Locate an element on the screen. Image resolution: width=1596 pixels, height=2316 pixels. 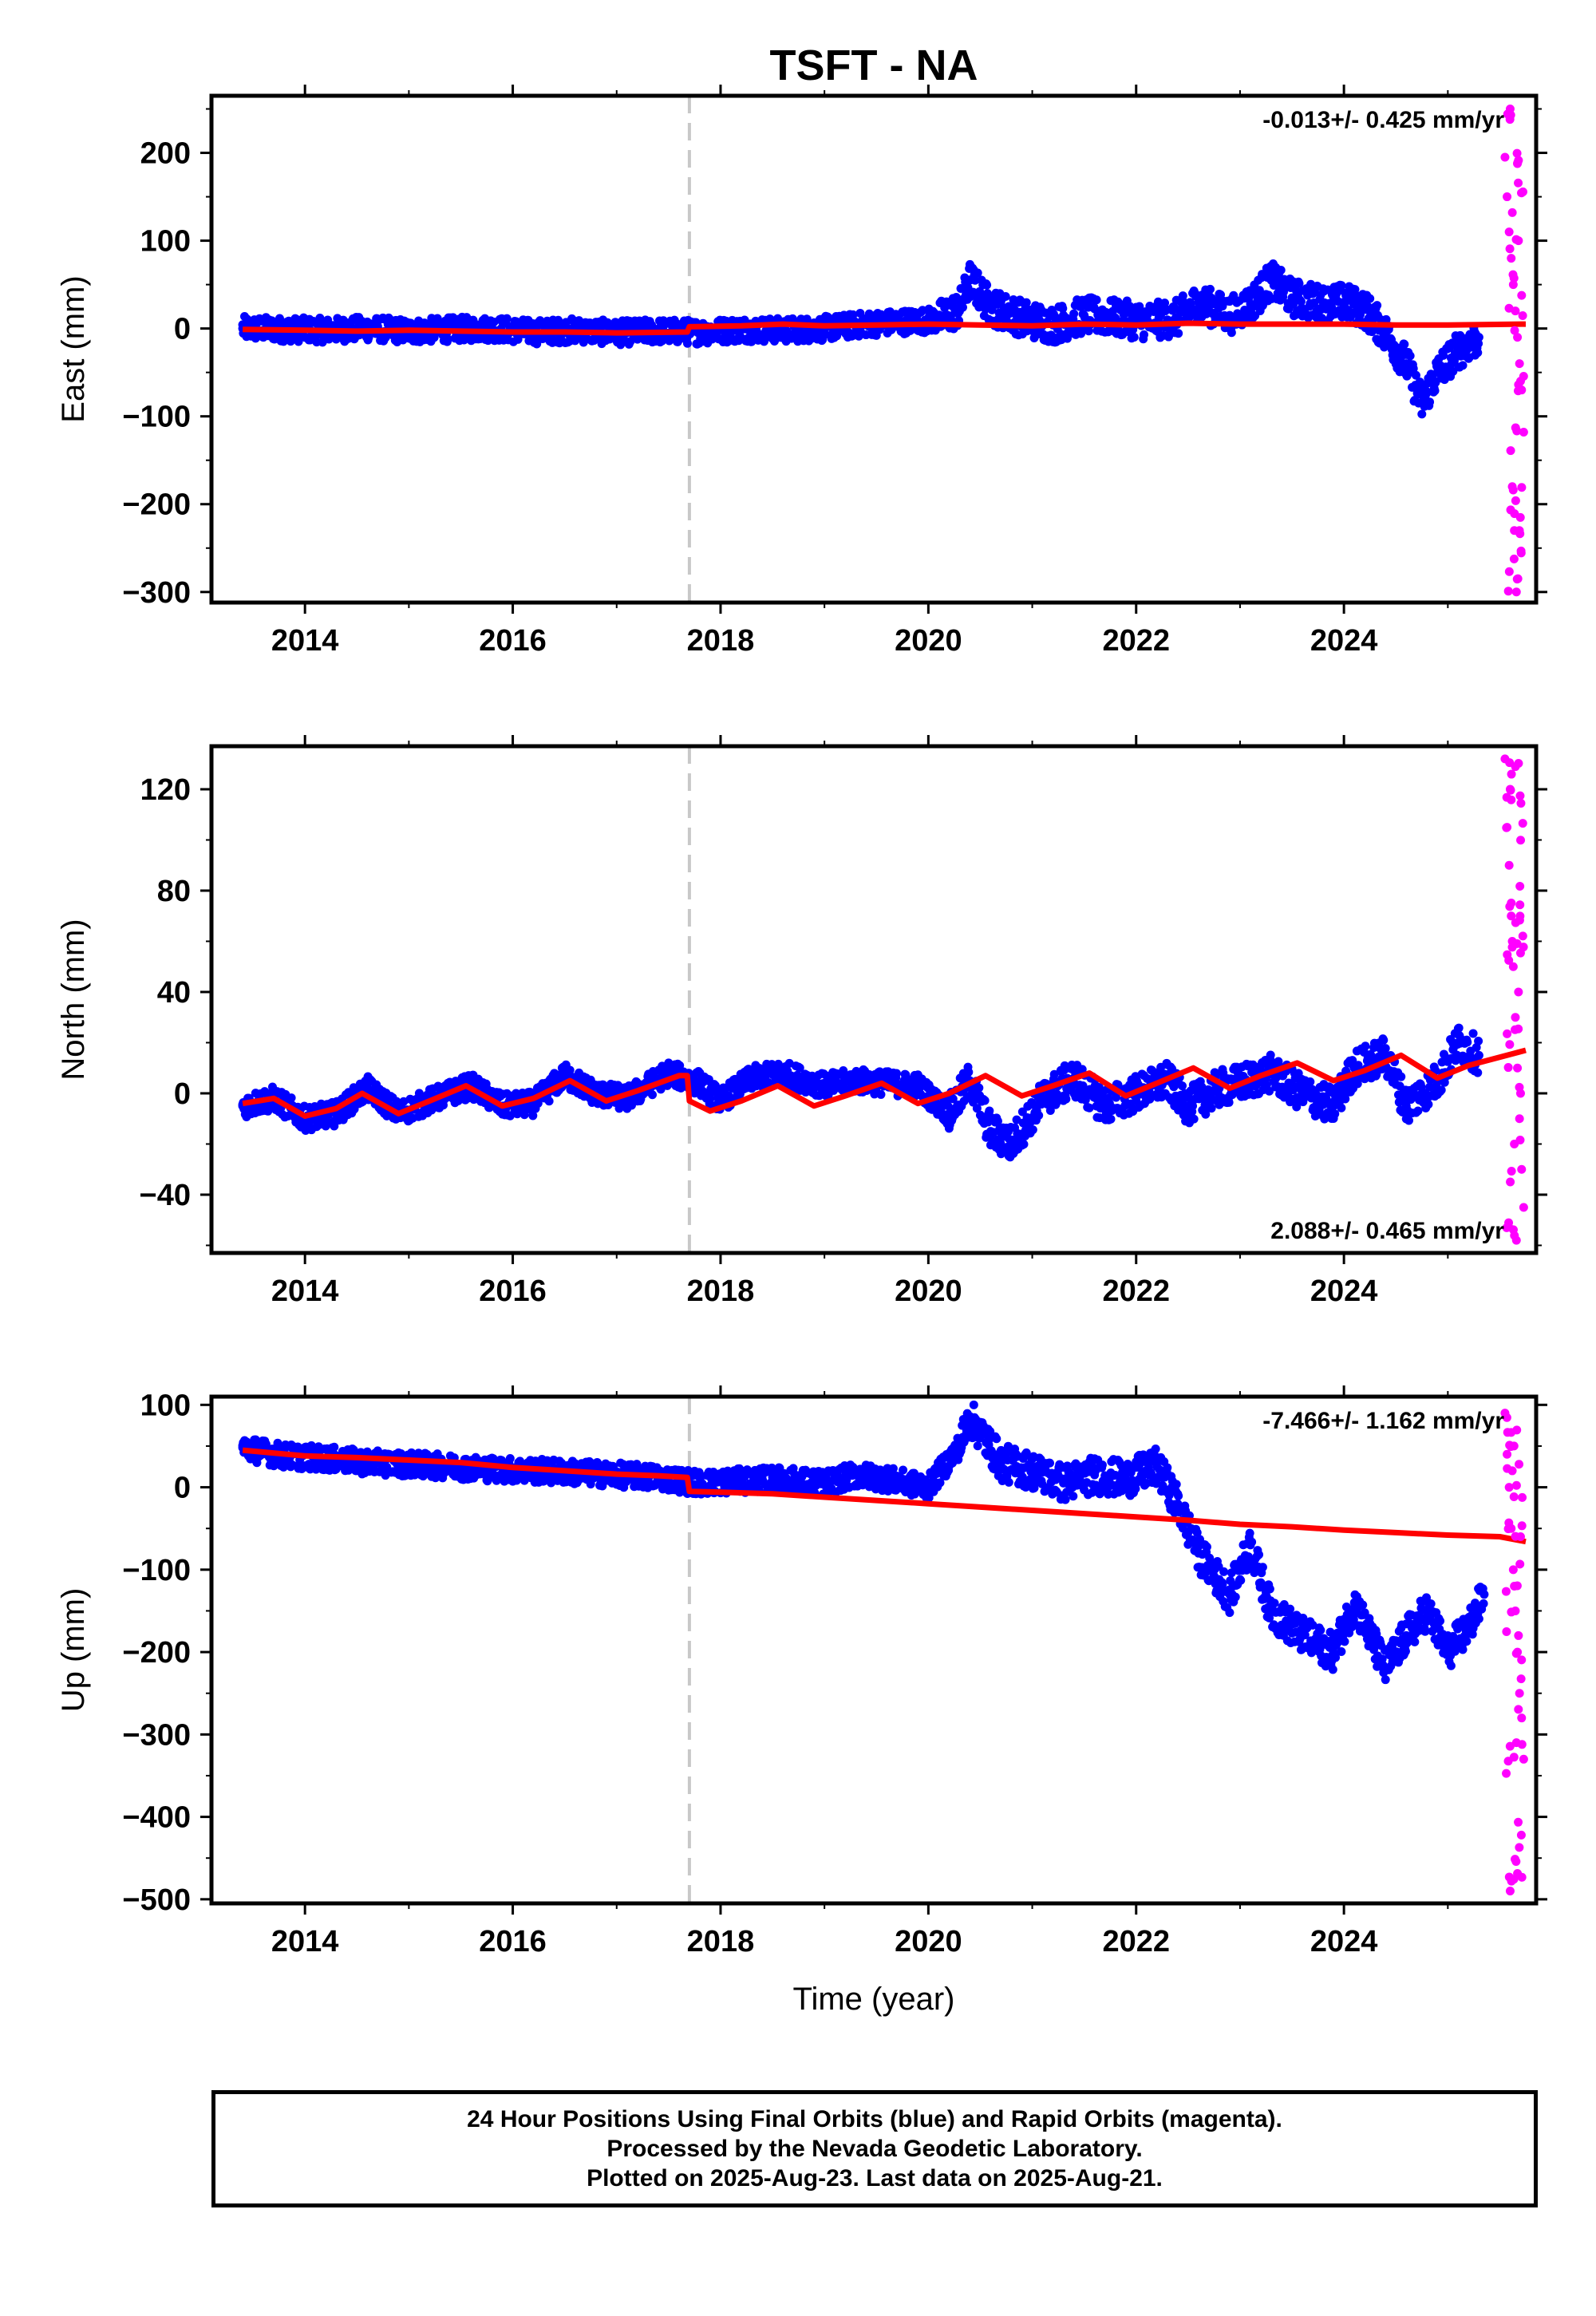
rate-label: -0.013+/- 0.425 mm/yr is located at coordinates (1383, 120).